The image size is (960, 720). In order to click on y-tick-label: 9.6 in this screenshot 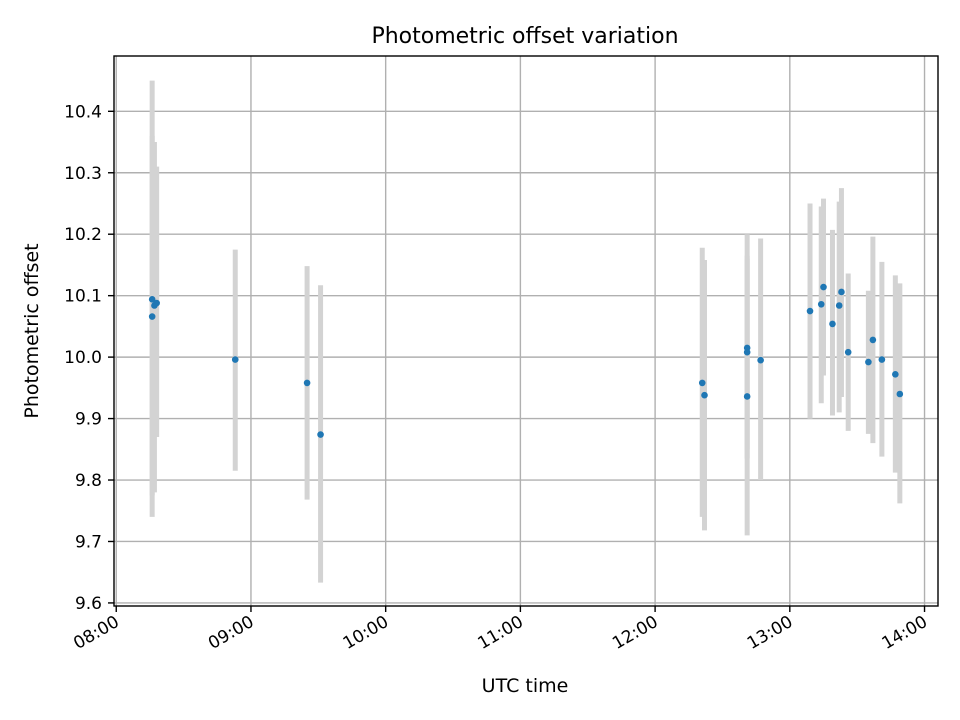, I will do `click(88, 604)`.